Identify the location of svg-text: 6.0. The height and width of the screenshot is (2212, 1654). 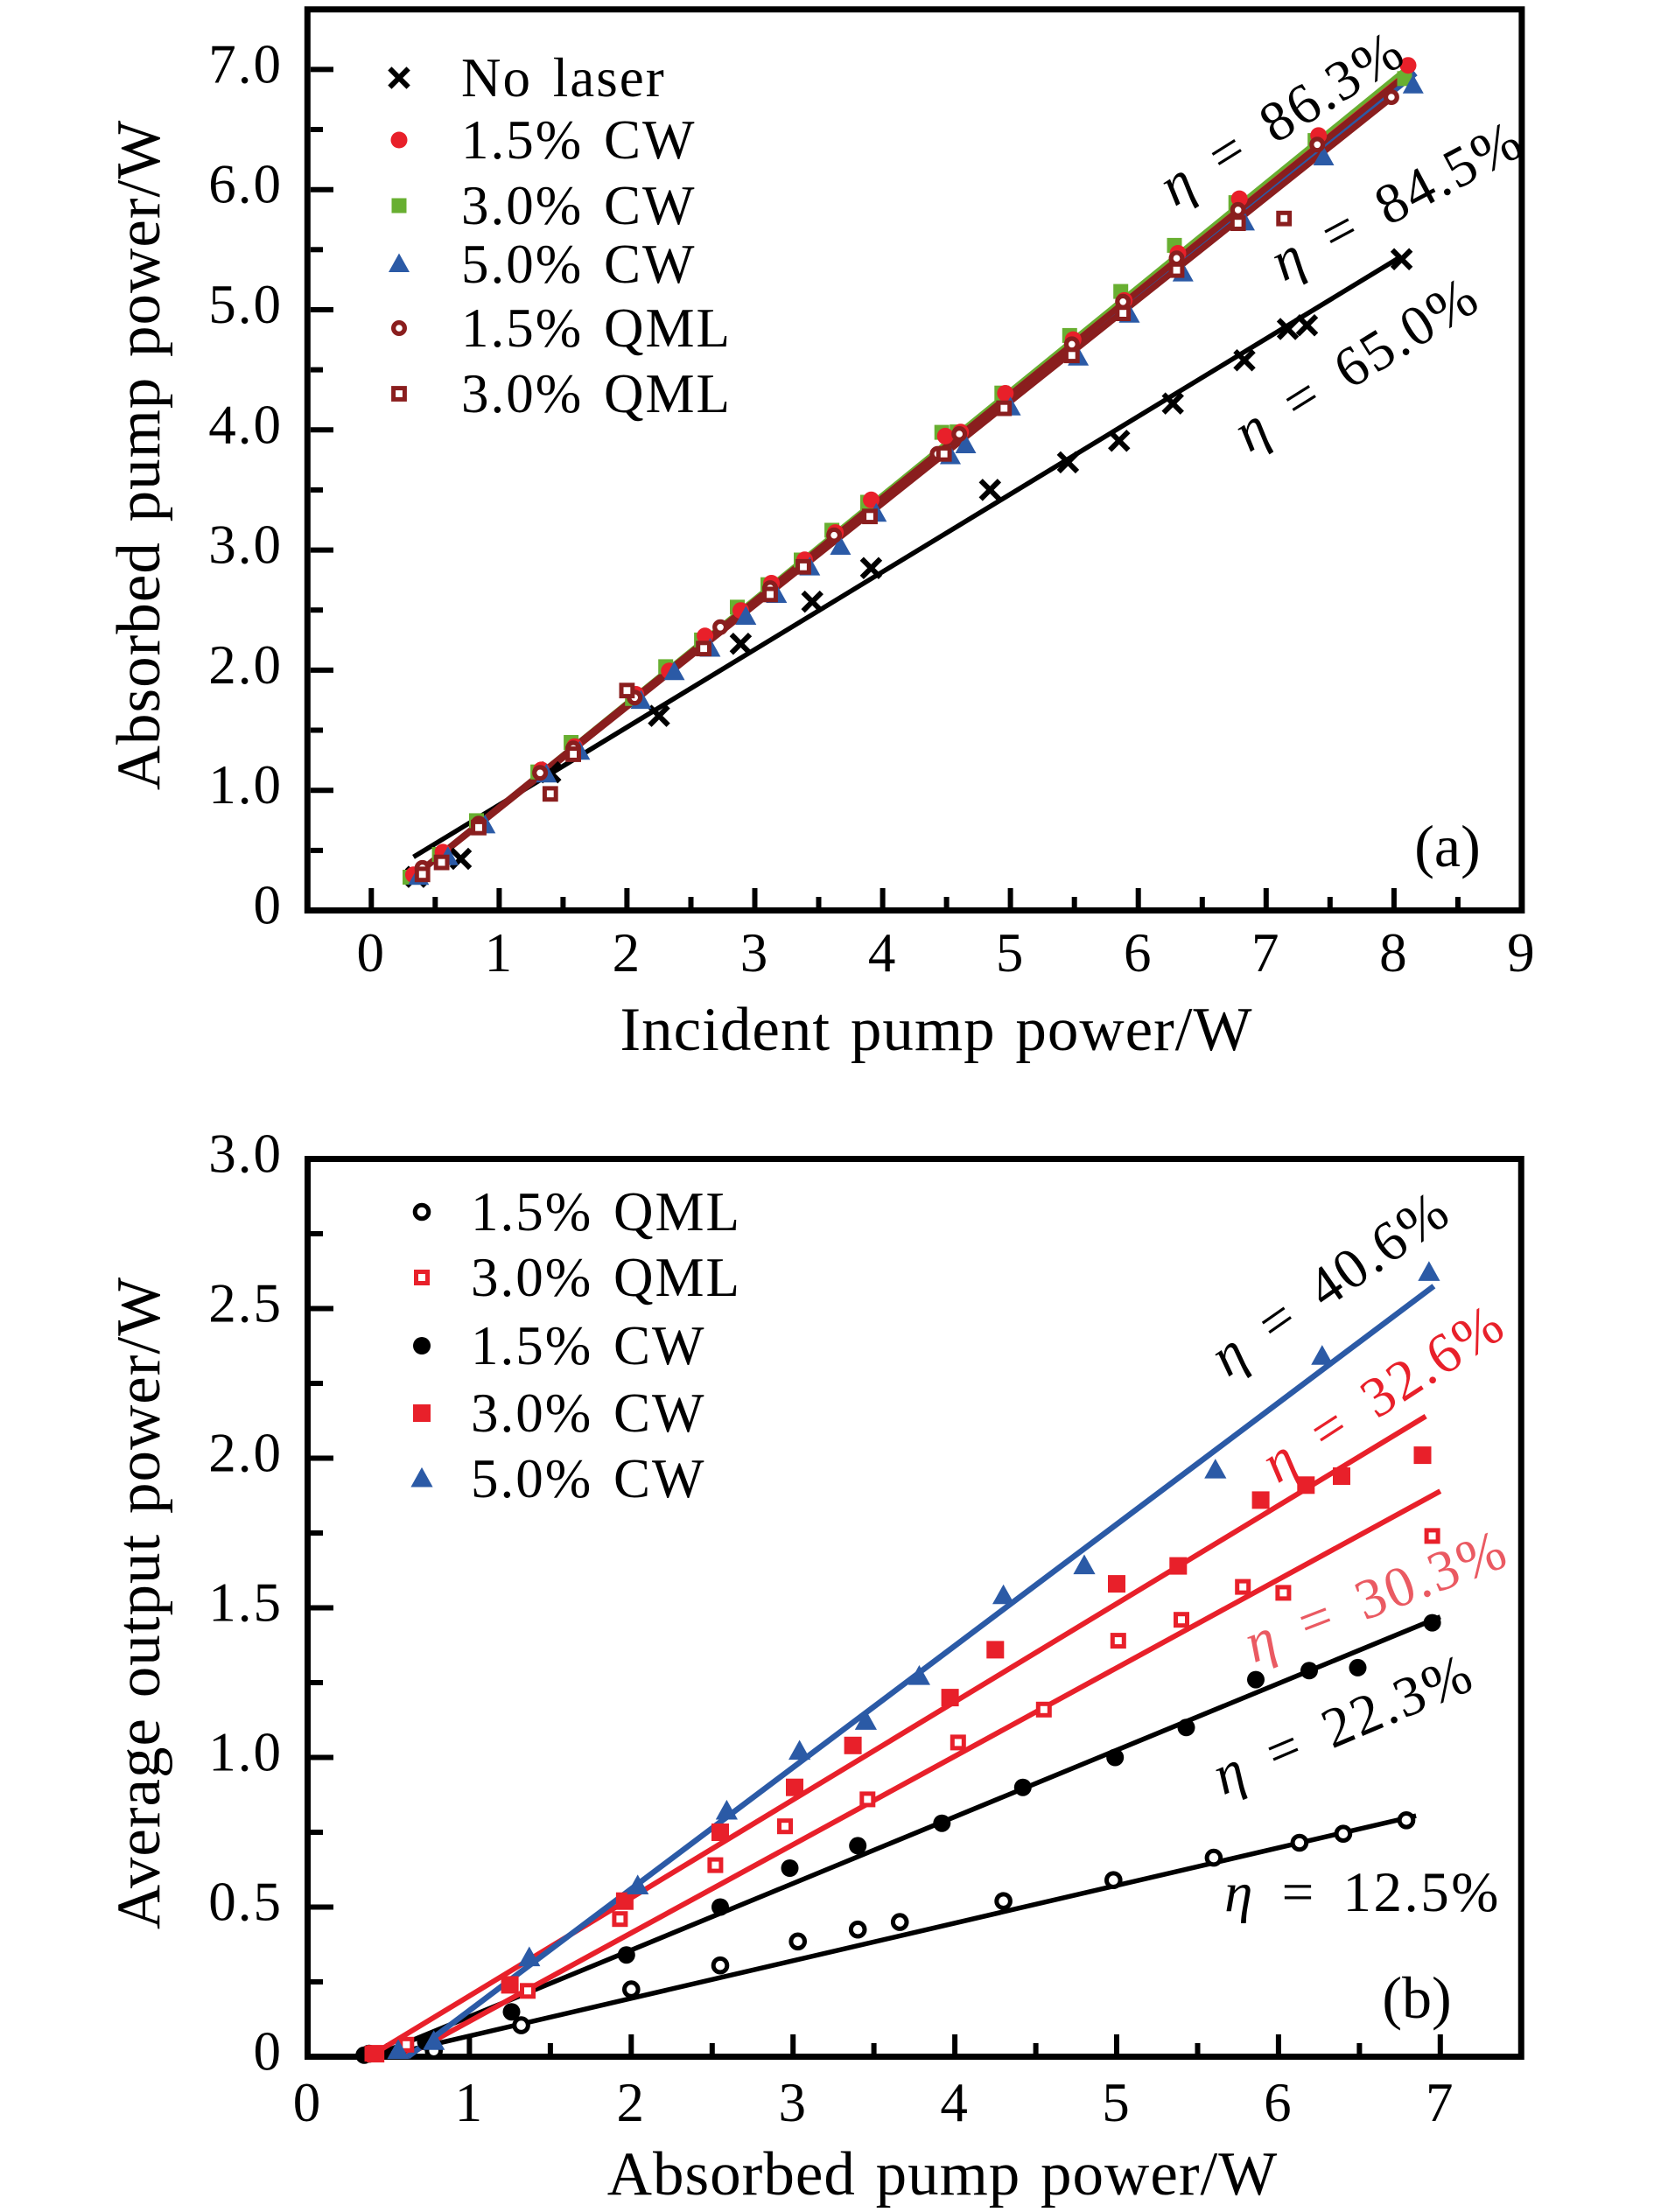
(245, 184).